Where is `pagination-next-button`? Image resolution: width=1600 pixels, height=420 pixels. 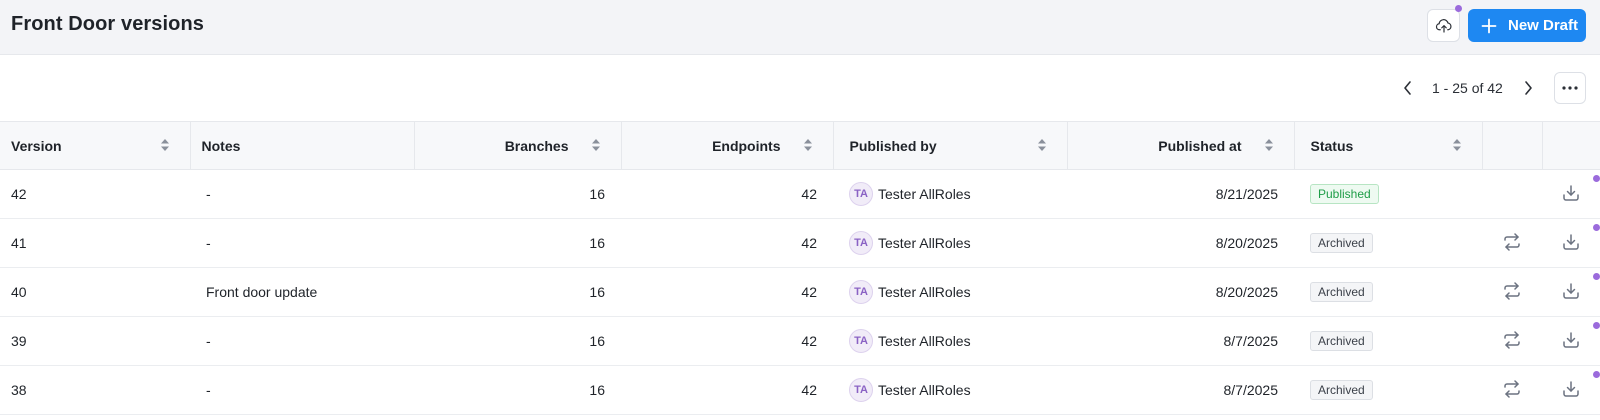
pagination-next-button is located at coordinates (1528, 88).